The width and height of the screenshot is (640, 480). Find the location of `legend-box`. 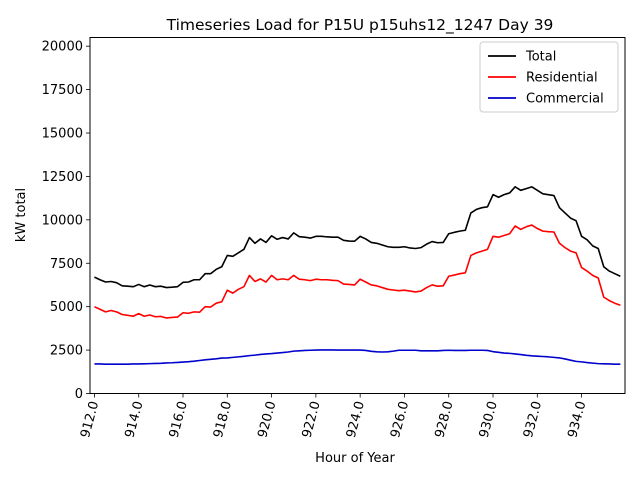

legend-box is located at coordinates (549, 77).